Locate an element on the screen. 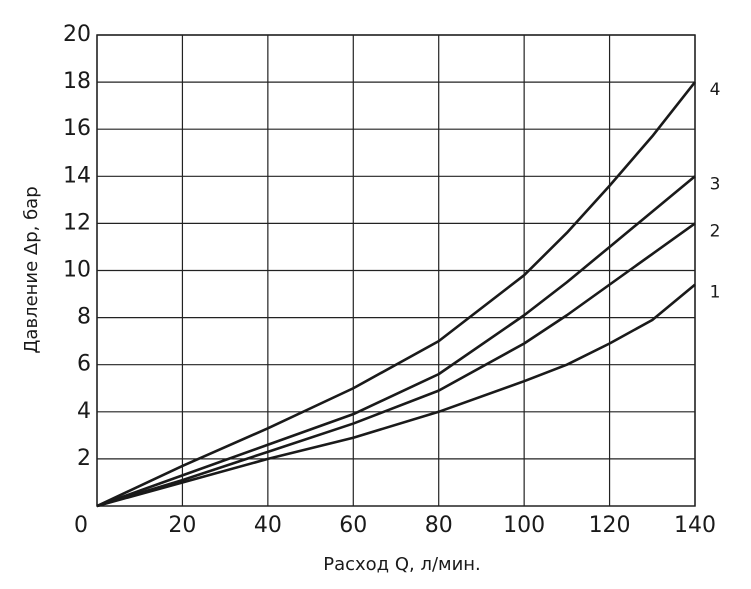 The width and height of the screenshot is (751, 589). x-tick-label: 100 is located at coordinates (524, 525).